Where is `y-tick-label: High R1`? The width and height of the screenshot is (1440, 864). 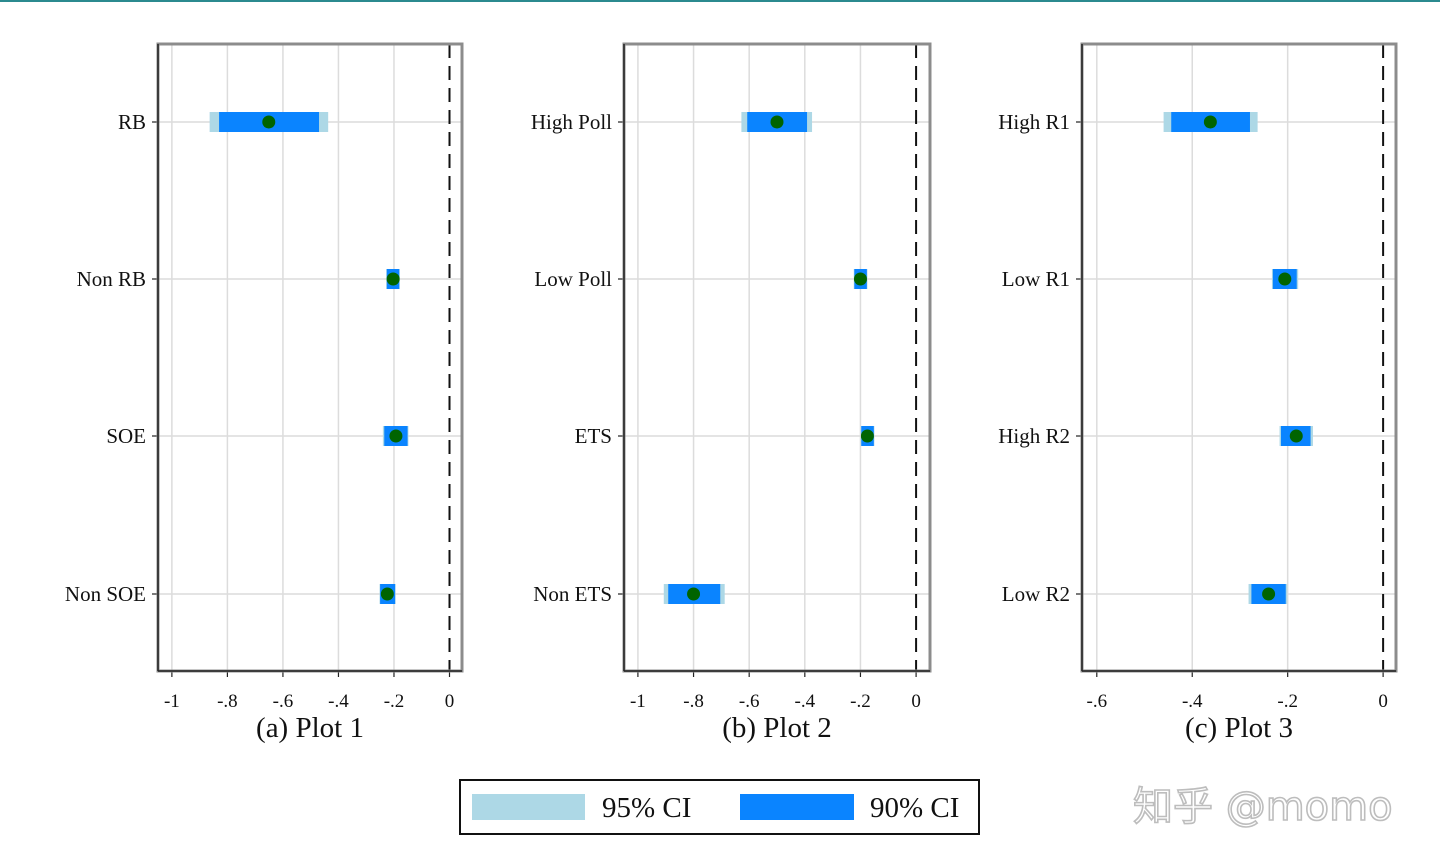 y-tick-label: High R1 is located at coordinates (1034, 122).